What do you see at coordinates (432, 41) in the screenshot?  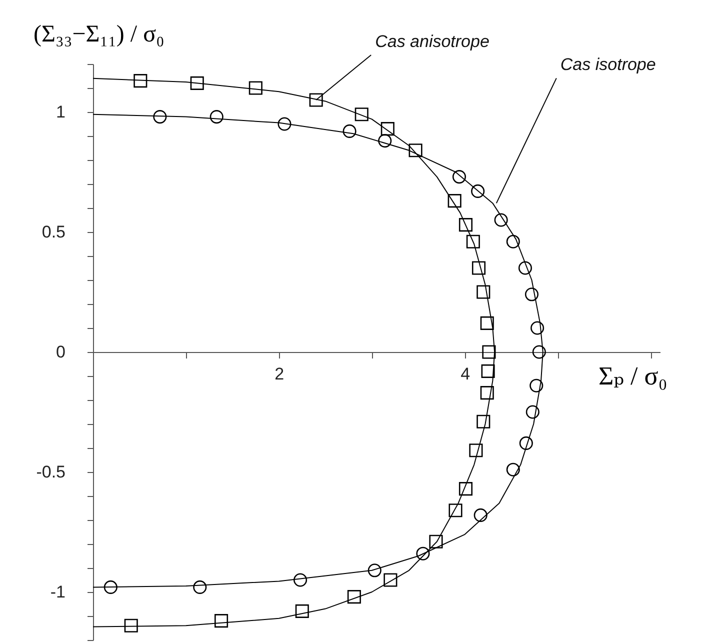 I see `annotation: Cas anisotrope` at bounding box center [432, 41].